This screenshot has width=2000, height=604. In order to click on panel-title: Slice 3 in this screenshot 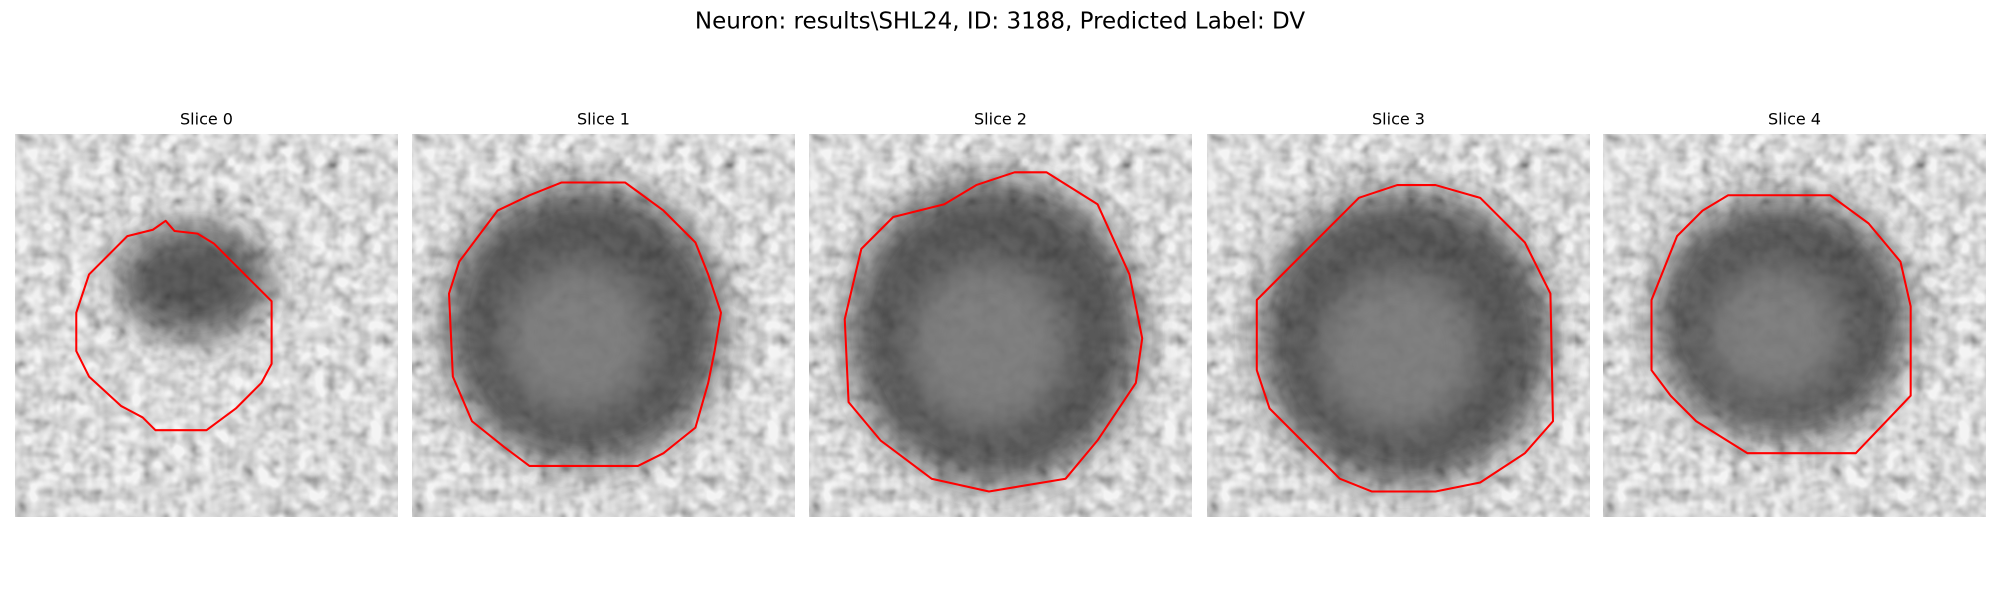, I will do `click(1398, 119)`.